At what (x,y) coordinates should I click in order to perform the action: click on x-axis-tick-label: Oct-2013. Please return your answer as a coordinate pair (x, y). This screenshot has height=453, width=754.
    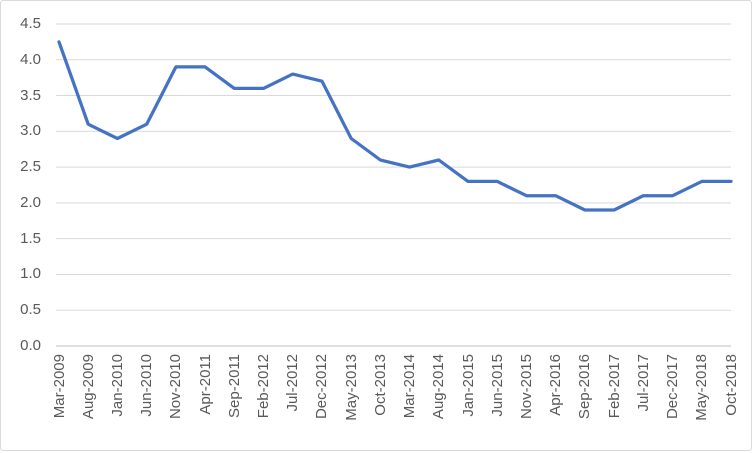
    Looking at the image, I should click on (380, 385).